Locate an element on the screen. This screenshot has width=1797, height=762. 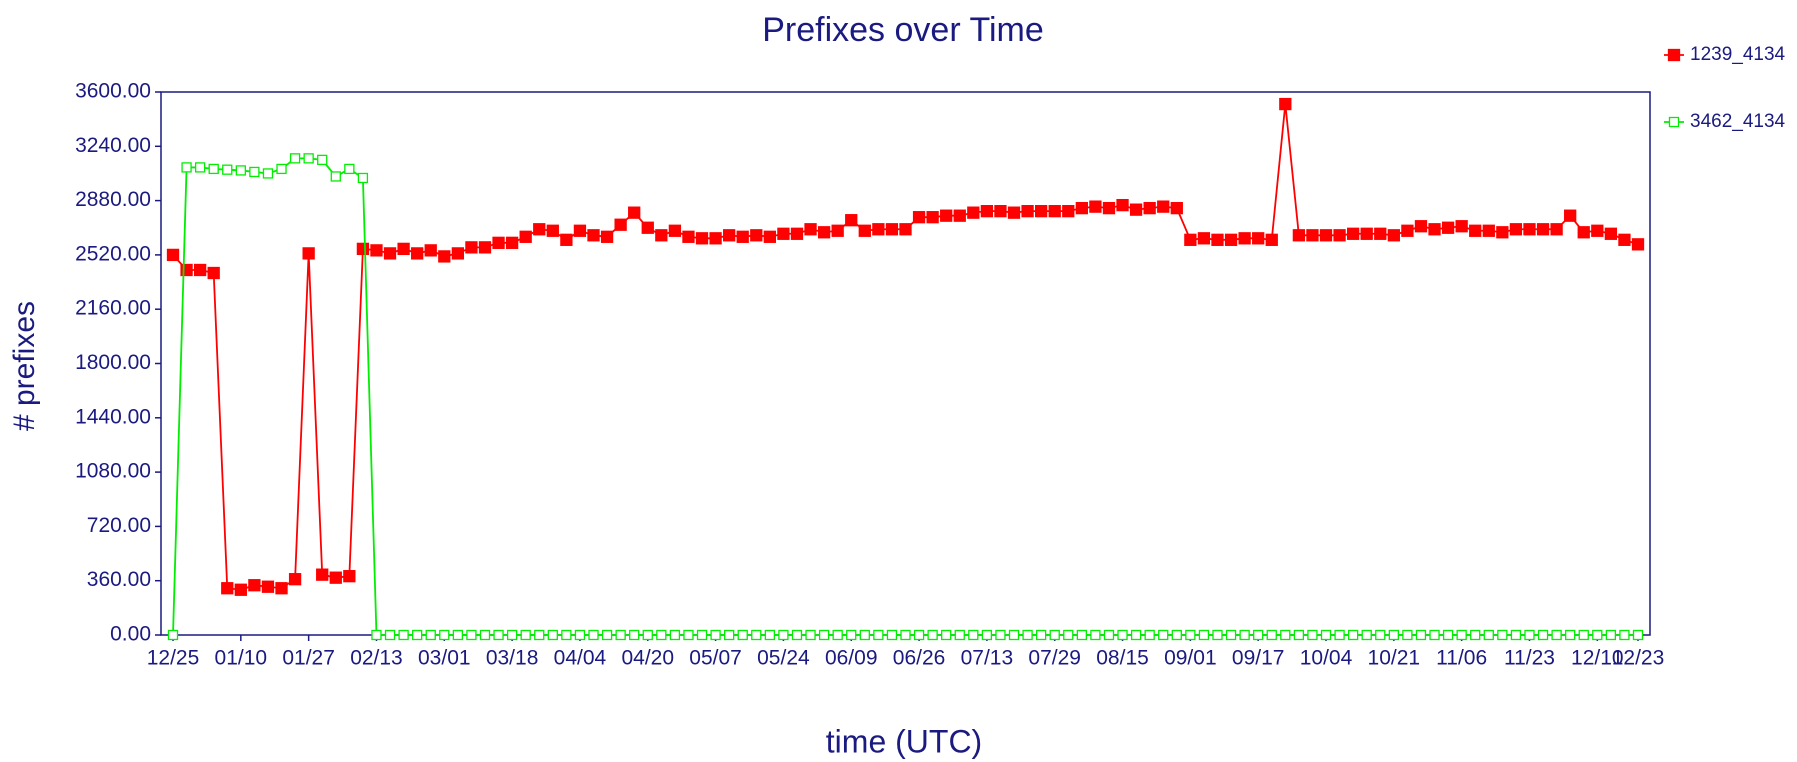
y-tick-label: 2880.00 is located at coordinates (113, 199).